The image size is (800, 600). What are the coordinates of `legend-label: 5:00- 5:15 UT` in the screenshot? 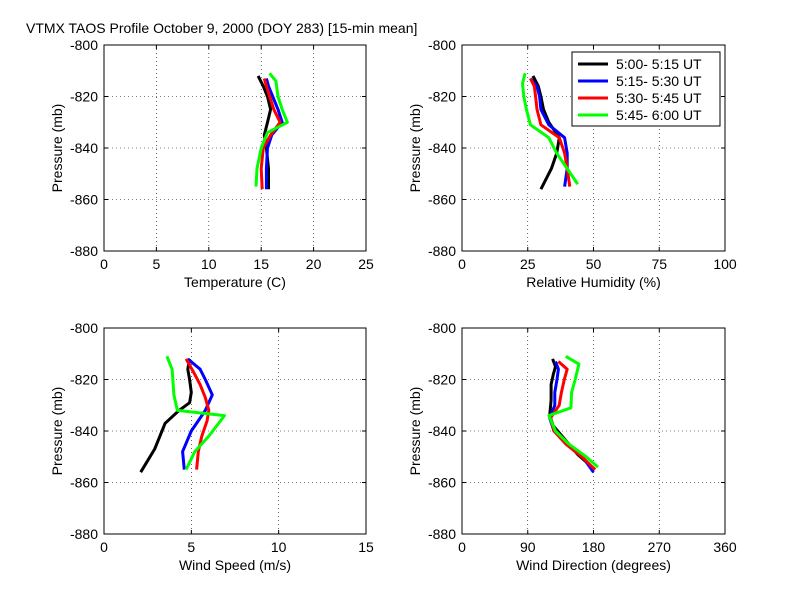 It's located at (659, 64).